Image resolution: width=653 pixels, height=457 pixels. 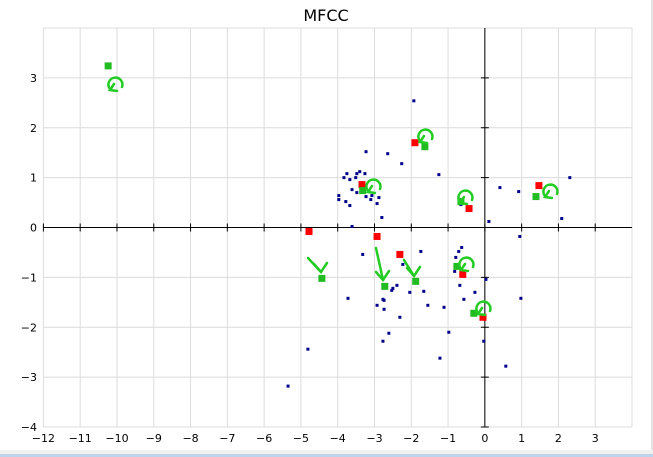 What do you see at coordinates (338, 438) in the screenshot?
I see `x-tick-label: −4` at bounding box center [338, 438].